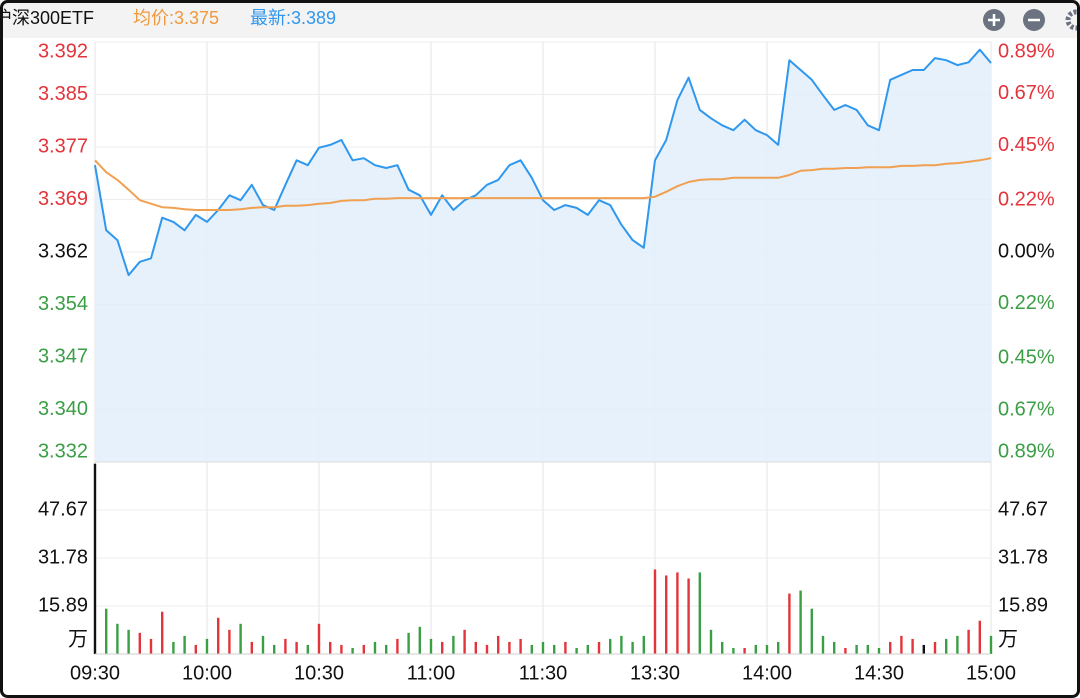 This screenshot has width=1080, height=698. Describe the element at coordinates (95, 673) in the screenshot. I see `x-tick-label: 09:30` at that location.